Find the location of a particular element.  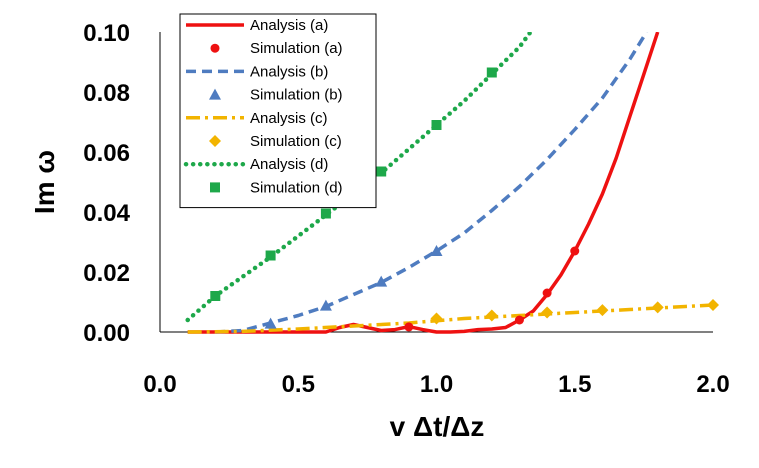

legend-swatch-simulation-c is located at coordinates (215, 141).